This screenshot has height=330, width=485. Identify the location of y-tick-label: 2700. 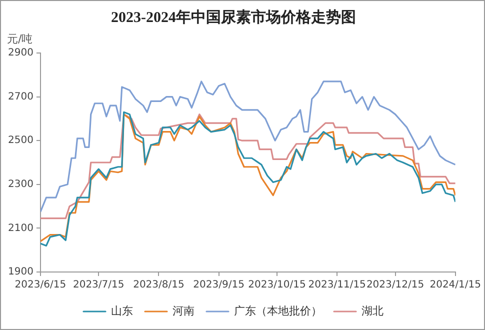
(21, 96).